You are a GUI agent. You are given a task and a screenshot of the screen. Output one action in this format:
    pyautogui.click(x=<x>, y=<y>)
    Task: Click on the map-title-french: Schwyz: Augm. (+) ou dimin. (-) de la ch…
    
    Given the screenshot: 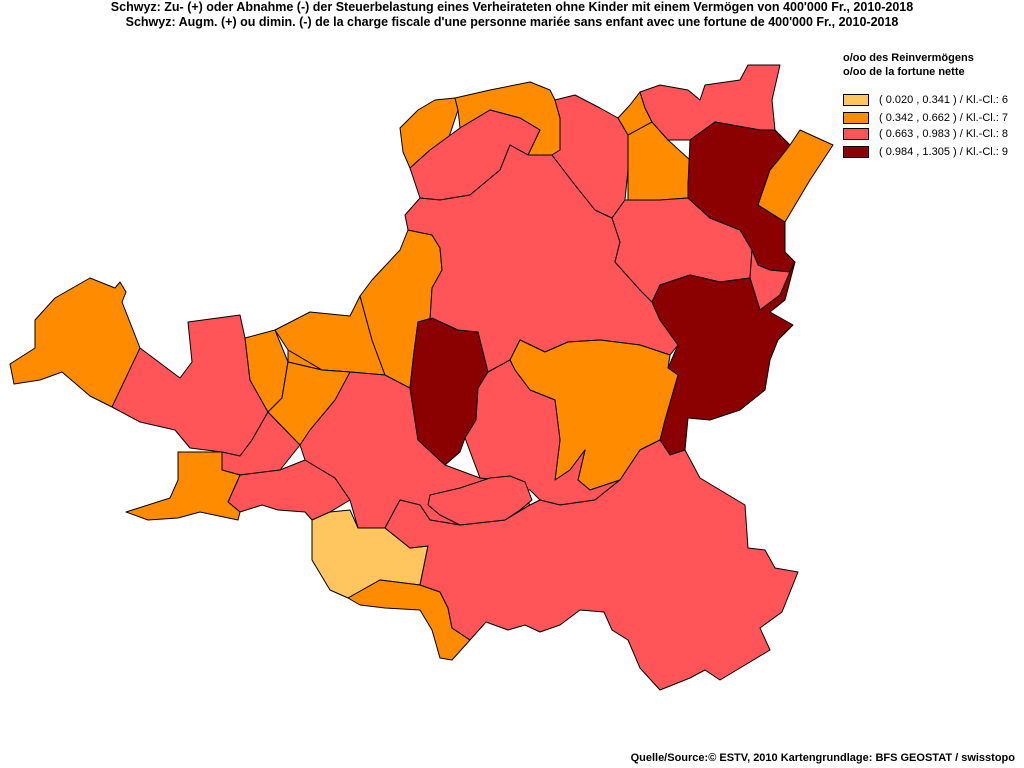 What is the action you would take?
    pyautogui.click(x=512, y=22)
    